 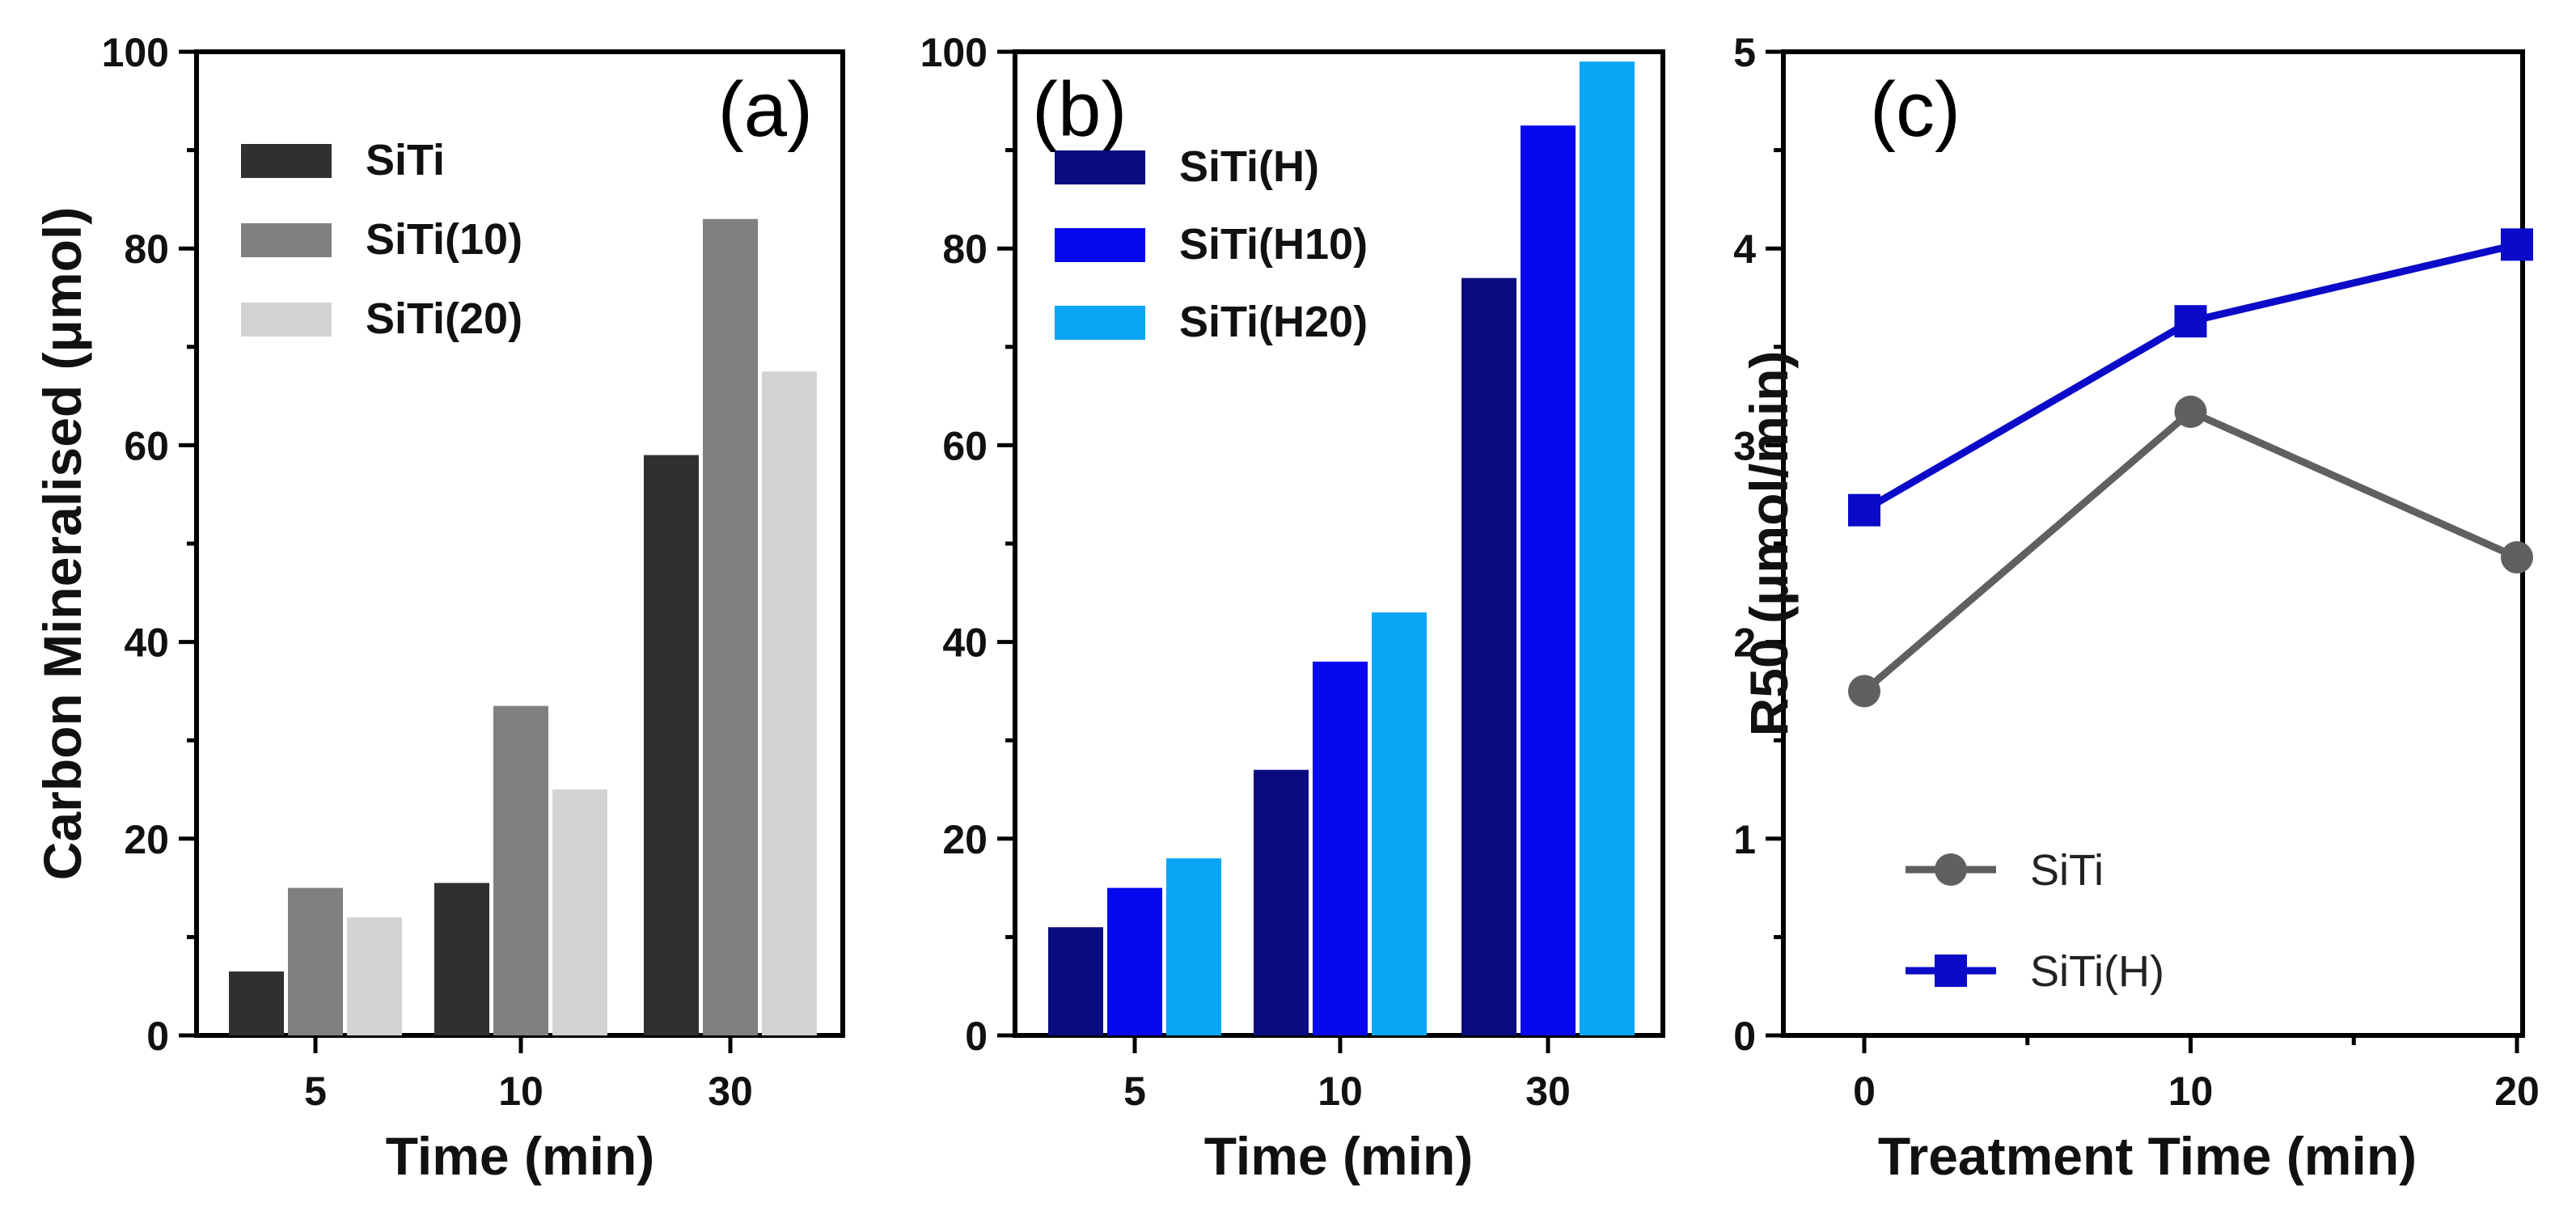 What do you see at coordinates (1273, 245) in the screenshot?
I see `legend-label-siti-h10: SiTi(H10)` at bounding box center [1273, 245].